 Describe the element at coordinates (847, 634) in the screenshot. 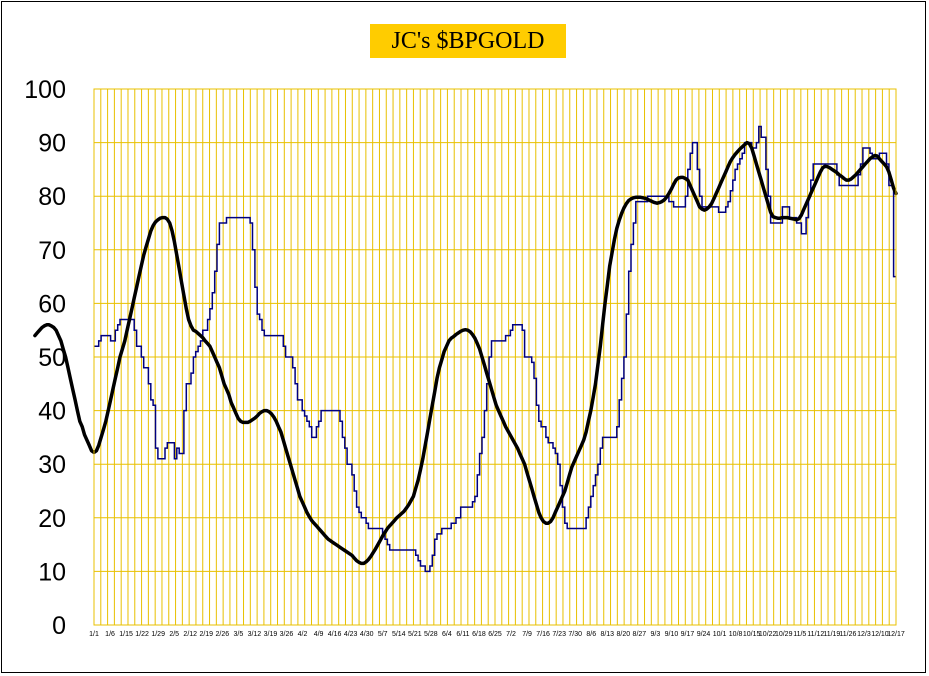

I see `x-tick-label: 11/26` at that location.